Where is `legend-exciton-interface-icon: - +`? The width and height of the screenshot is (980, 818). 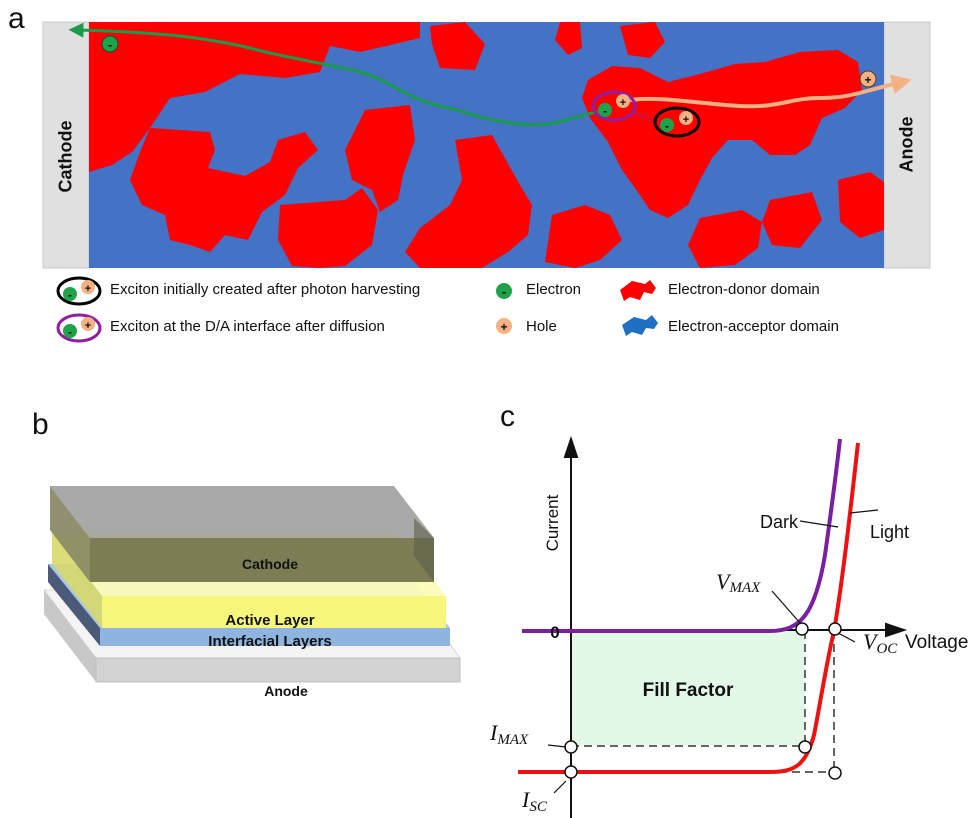
legend-exciton-interface-icon: - + is located at coordinates (79, 328).